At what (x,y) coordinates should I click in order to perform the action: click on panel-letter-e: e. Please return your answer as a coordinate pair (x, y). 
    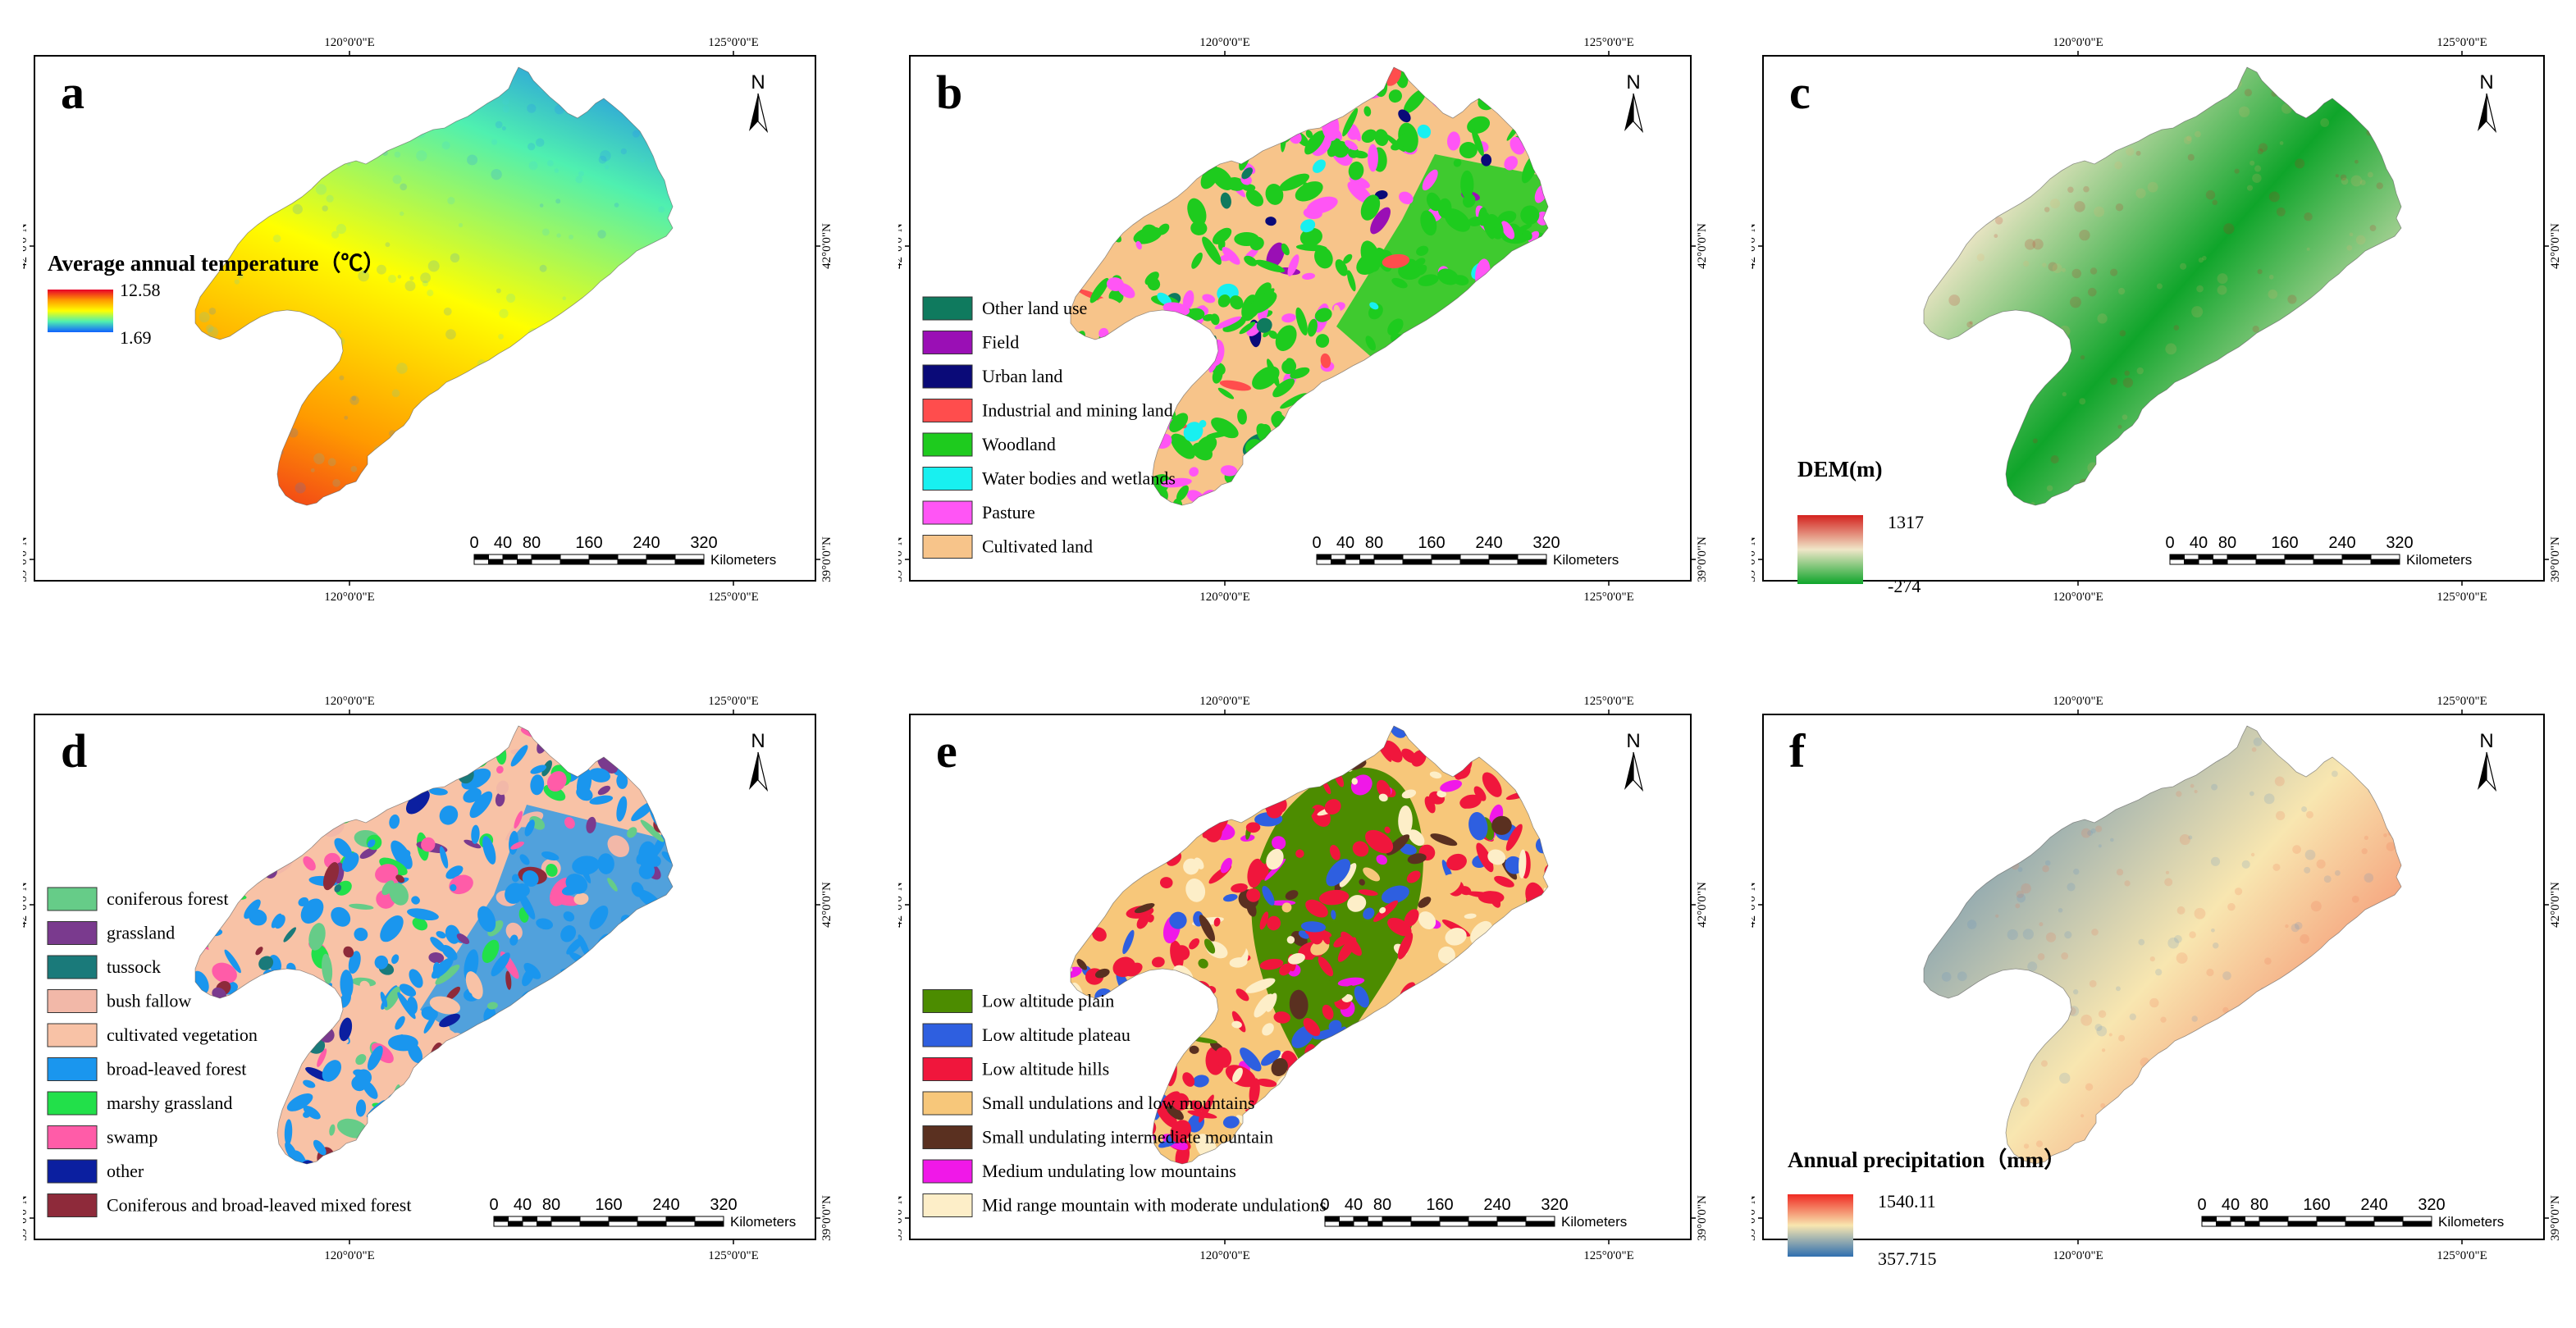
    Looking at the image, I should click on (946, 751).